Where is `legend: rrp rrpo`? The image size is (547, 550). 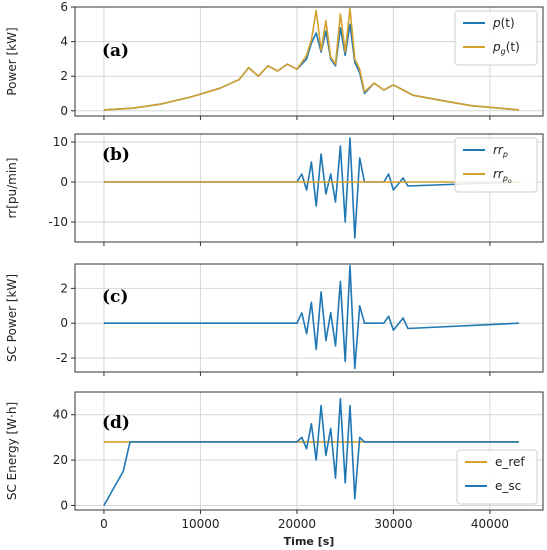 legend: rrp rrpo is located at coordinates (496, 165).